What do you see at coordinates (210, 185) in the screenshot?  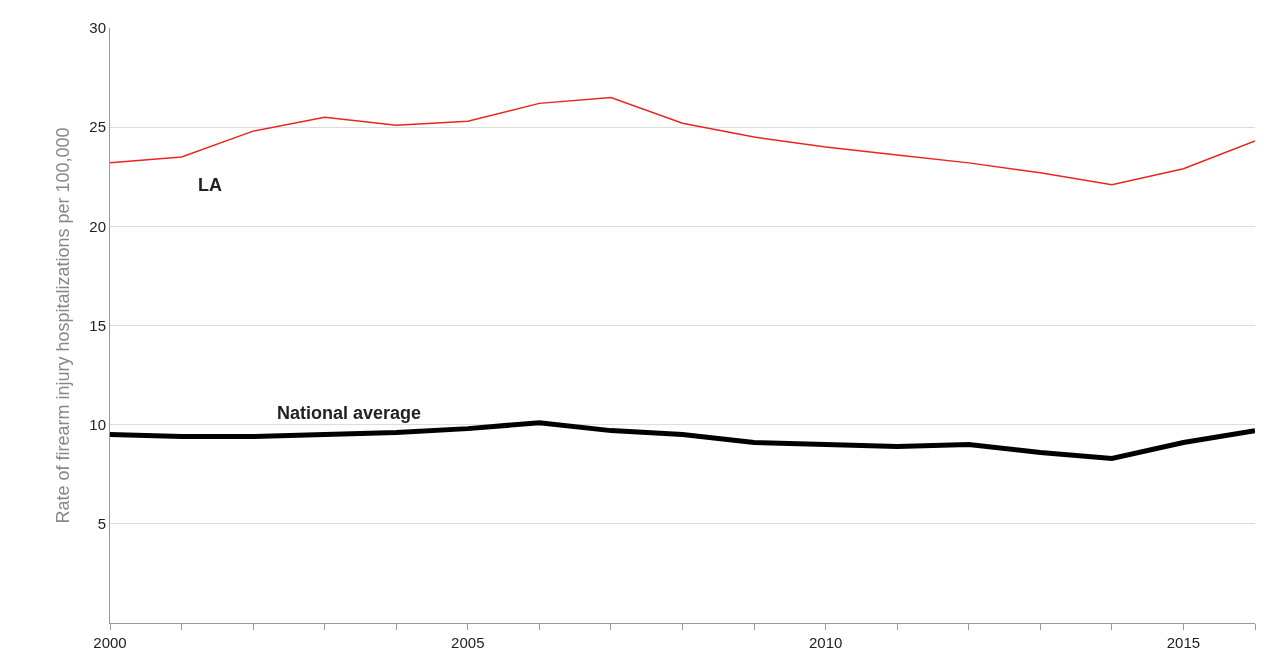 I see `series-label: LA` at bounding box center [210, 185].